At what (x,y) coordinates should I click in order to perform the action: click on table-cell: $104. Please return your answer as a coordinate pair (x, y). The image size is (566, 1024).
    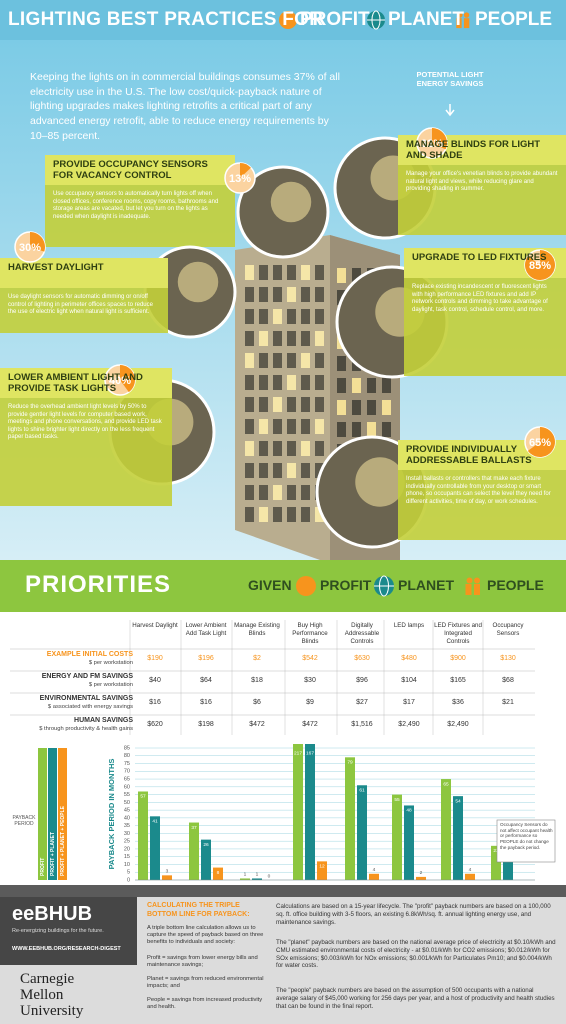
    Looking at the image, I should click on (409, 680).